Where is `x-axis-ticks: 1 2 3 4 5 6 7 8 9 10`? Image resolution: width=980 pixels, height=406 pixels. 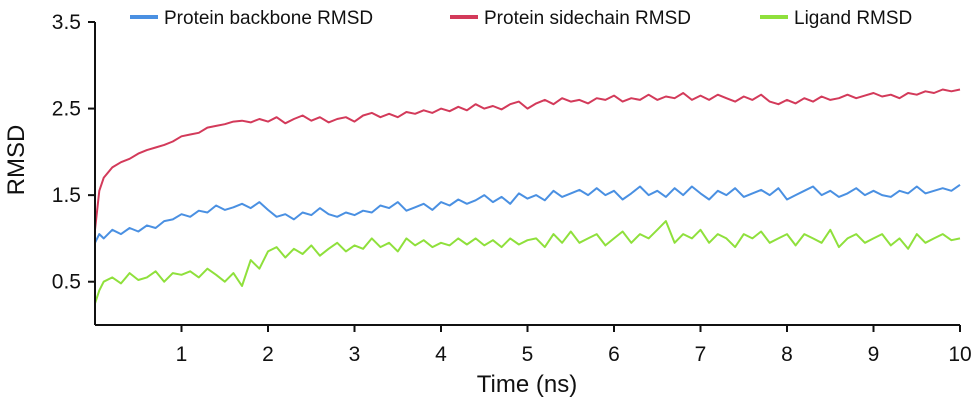
x-axis-ticks: 1 2 3 4 5 6 7 8 9 10 is located at coordinates (574, 345).